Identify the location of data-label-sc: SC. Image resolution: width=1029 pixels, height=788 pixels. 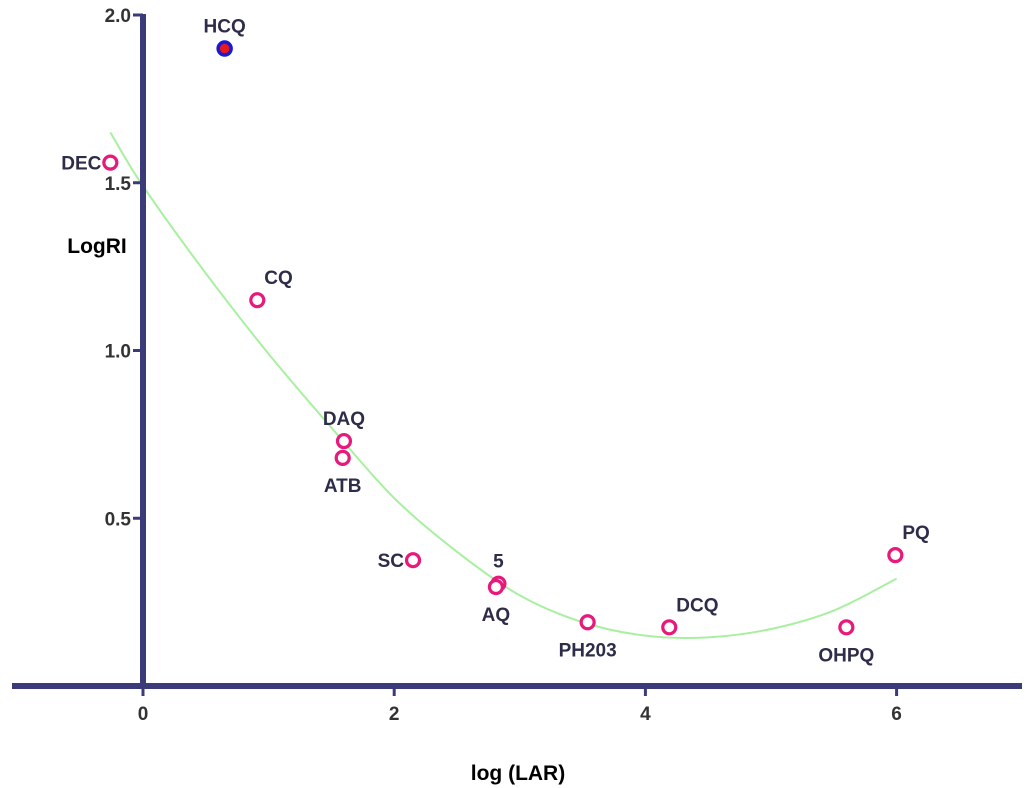
(391, 561).